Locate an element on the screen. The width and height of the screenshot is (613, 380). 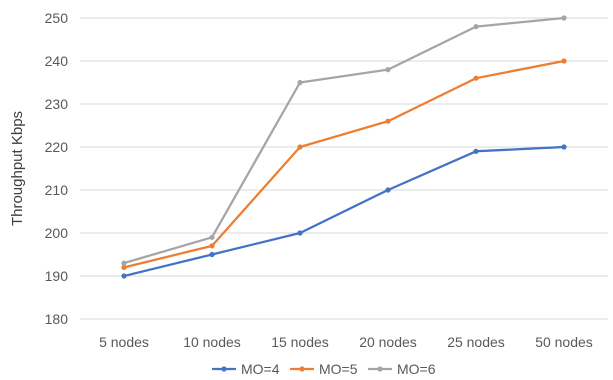
legend-item: MO=4 is located at coordinates (246, 369).